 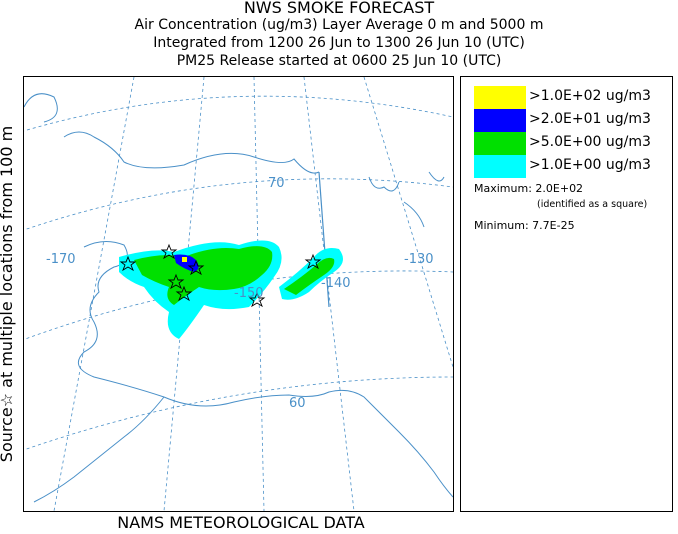 What do you see at coordinates (8, 294) in the screenshot?
I see `source-label: Source☆ at multiple locations from 100 m` at bounding box center [8, 294].